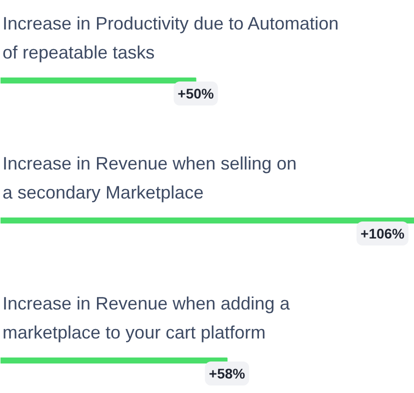 Image resolution: width=414 pixels, height=393 pixels. I want to click on y-tick-label: Increase in Revenue when selling on a secondary Marketplace, so click(149, 178).